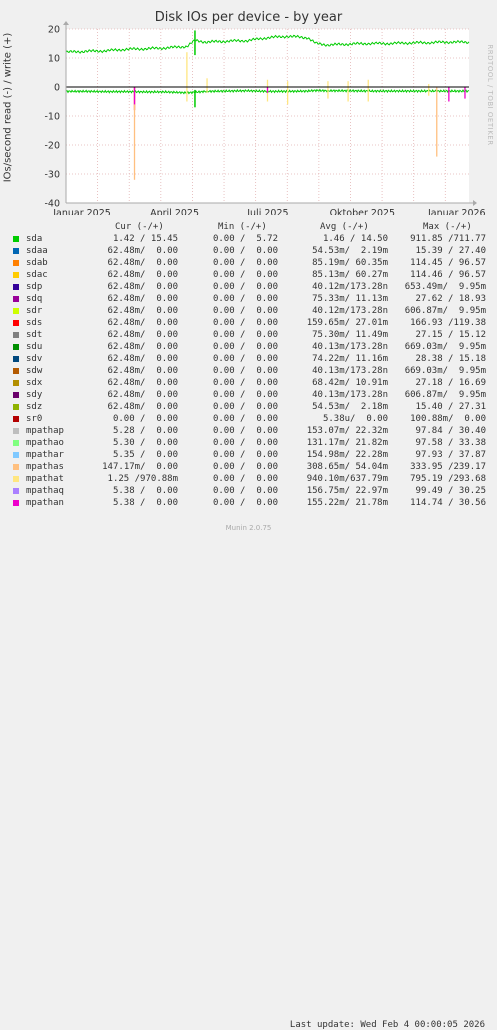  I want to click on legend-name-sdz: sdz, so click(34, 407).